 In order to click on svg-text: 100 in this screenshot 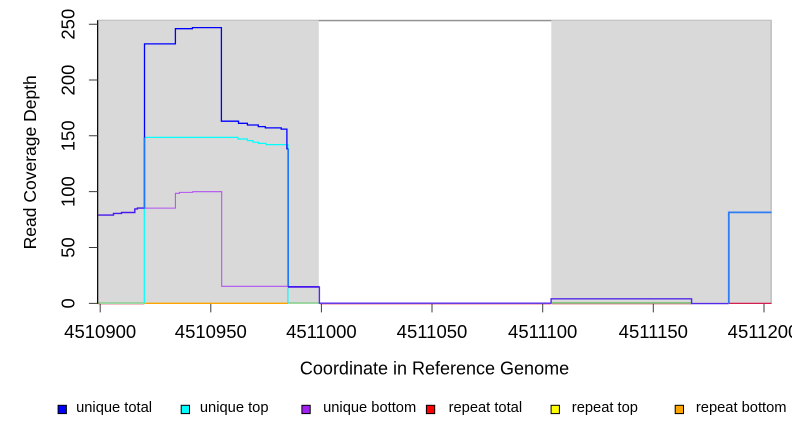, I will do `click(68, 191)`.